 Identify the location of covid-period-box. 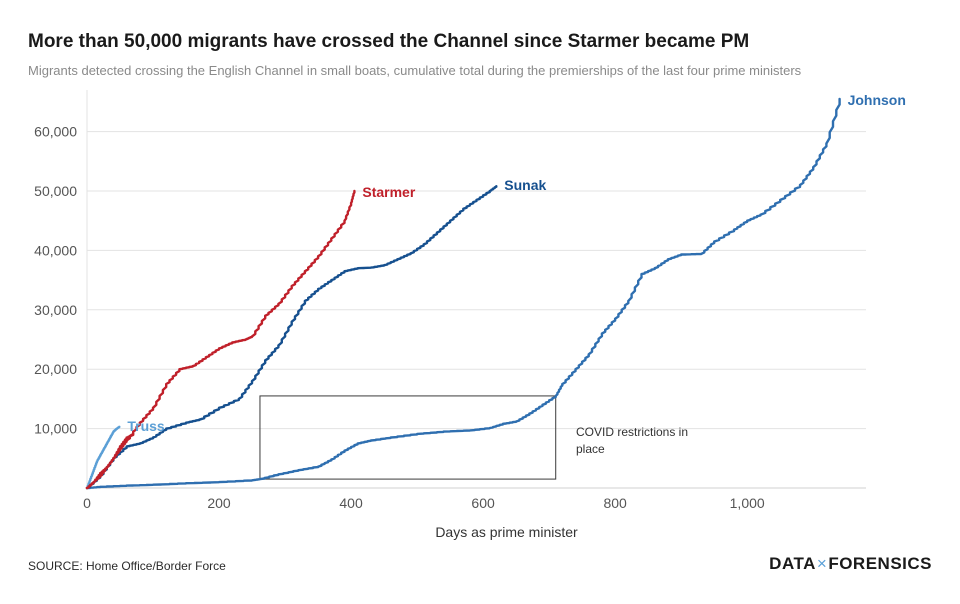
(408, 437).